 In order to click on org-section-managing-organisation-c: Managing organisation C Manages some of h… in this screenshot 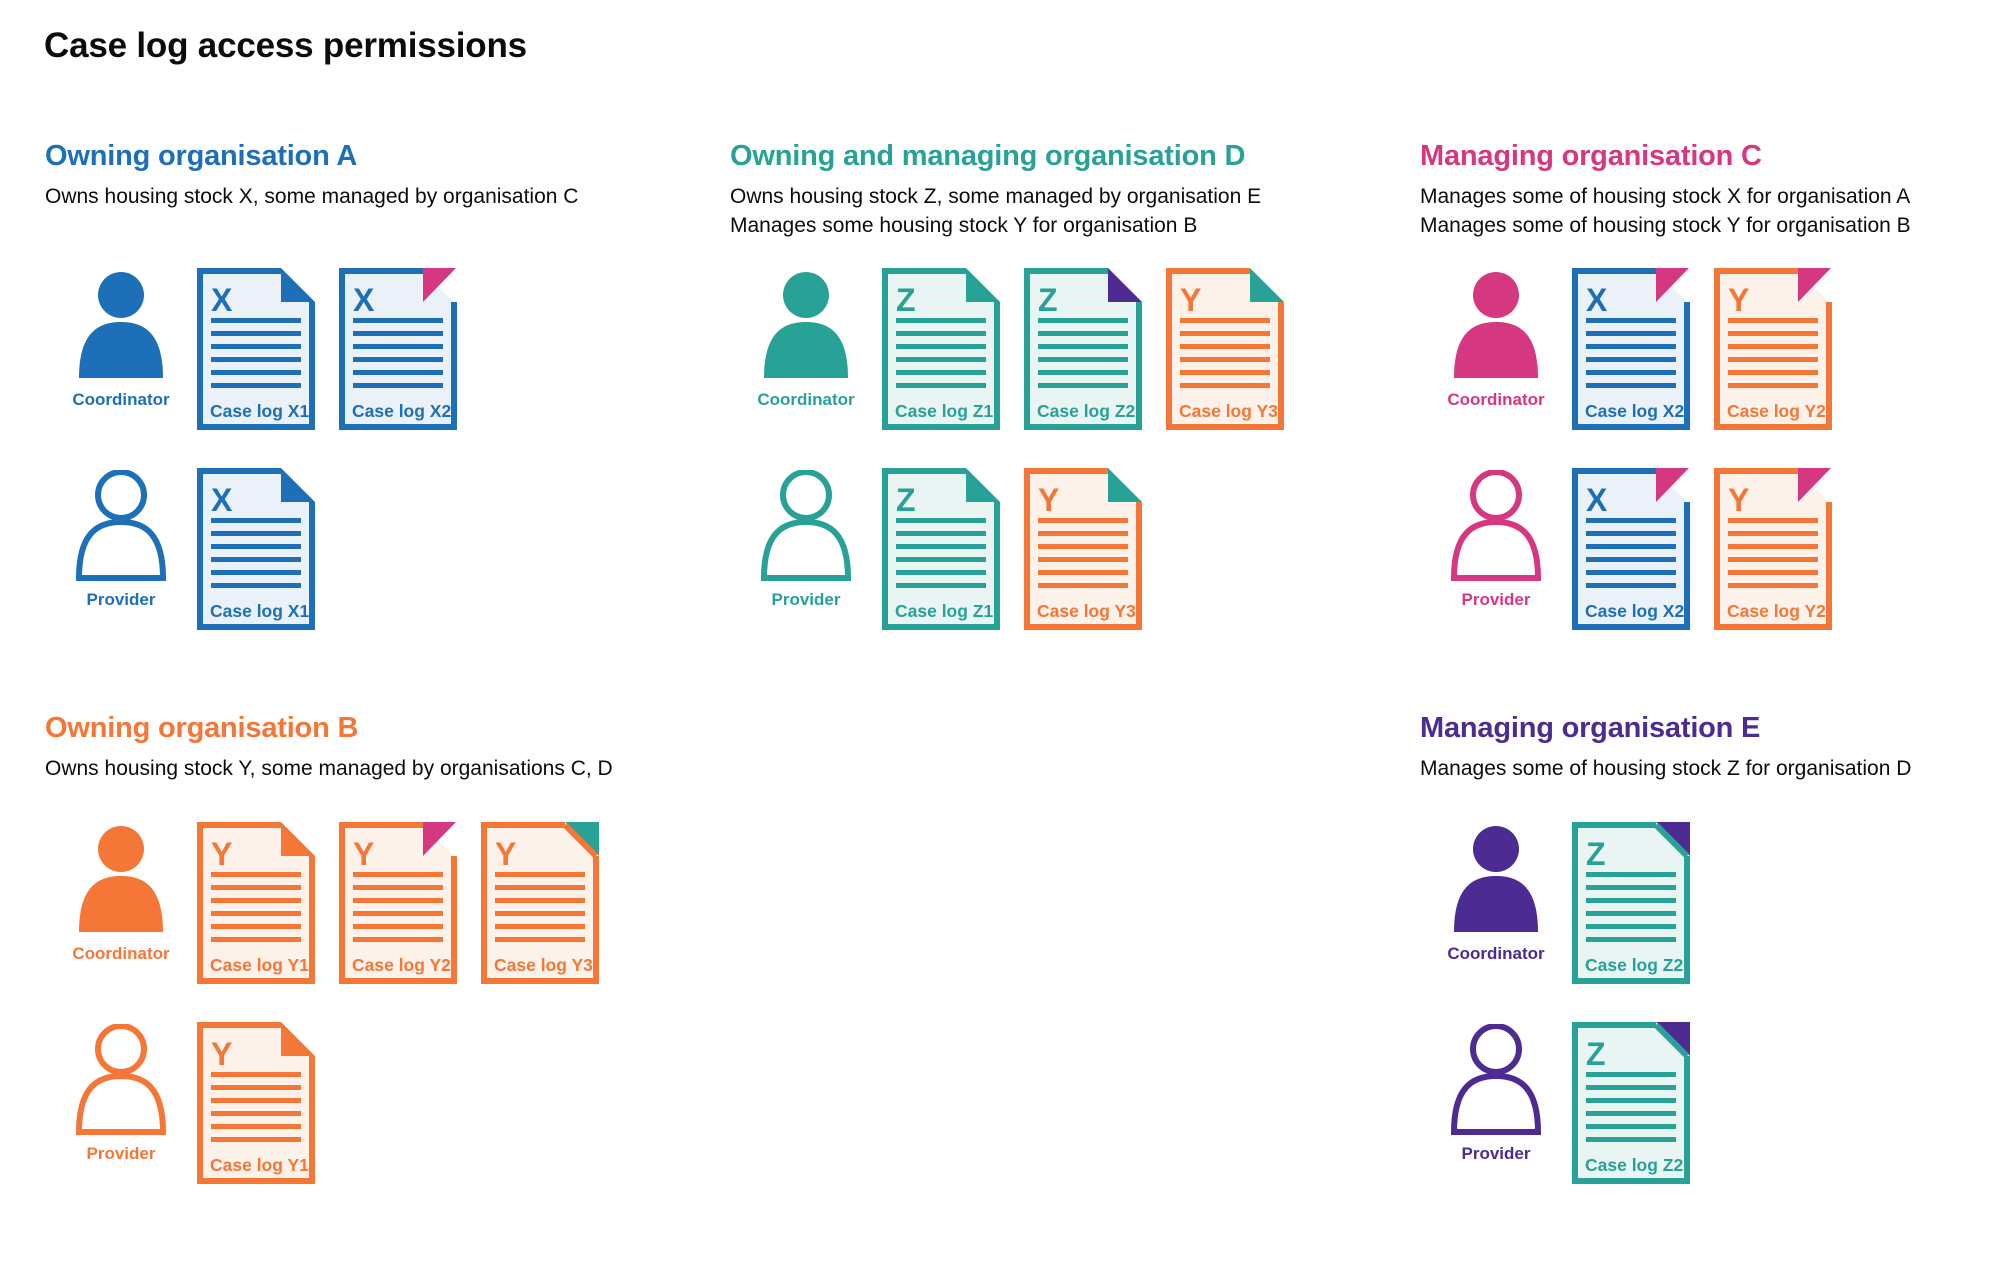, I will do `click(1665, 385)`.